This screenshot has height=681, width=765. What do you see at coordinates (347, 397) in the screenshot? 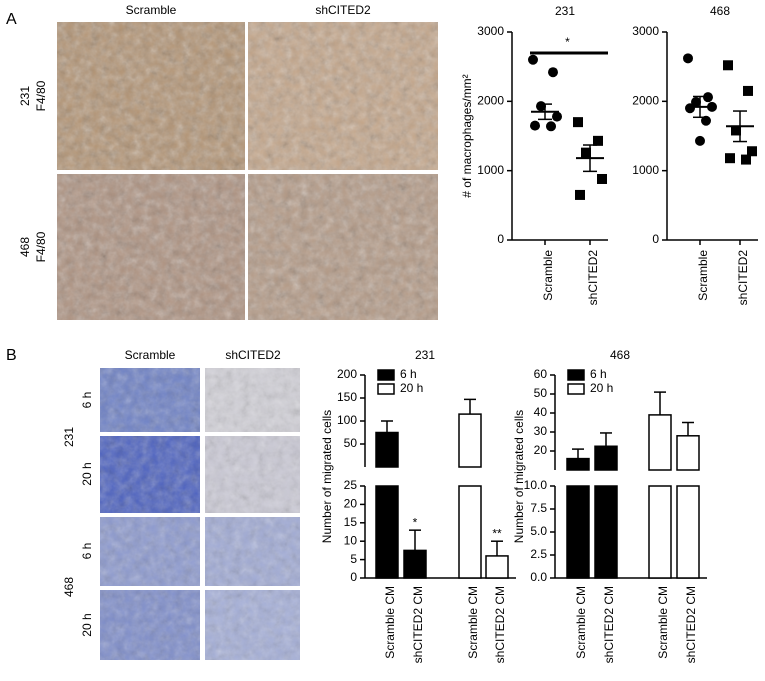
I see `y-tick-label: 150` at bounding box center [347, 397].